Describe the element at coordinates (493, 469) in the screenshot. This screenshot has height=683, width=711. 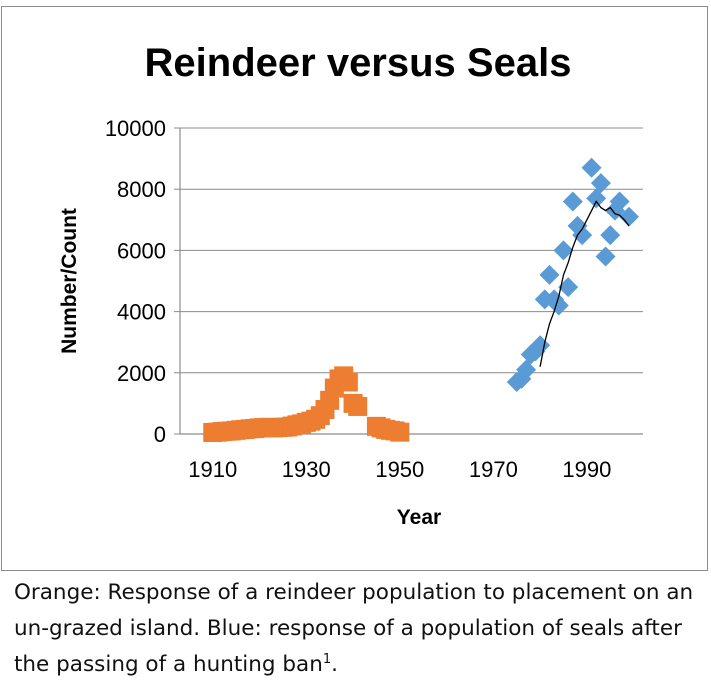
I see `x-tick-label: 1970` at that location.